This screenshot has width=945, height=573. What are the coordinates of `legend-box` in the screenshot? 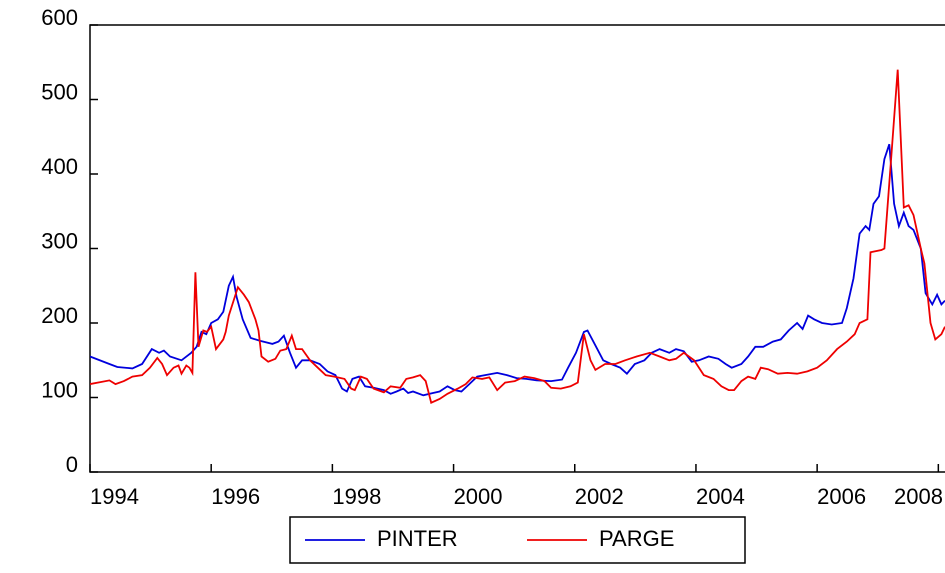 It's located at (517, 540).